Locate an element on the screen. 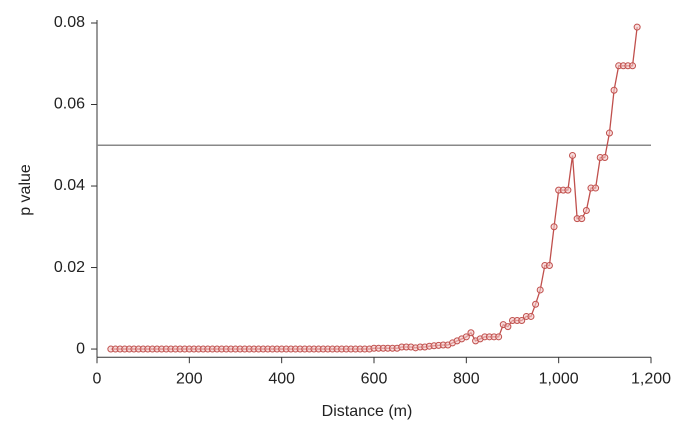 This screenshot has width=679, height=427. x-tick-label: 0 is located at coordinates (97, 378).